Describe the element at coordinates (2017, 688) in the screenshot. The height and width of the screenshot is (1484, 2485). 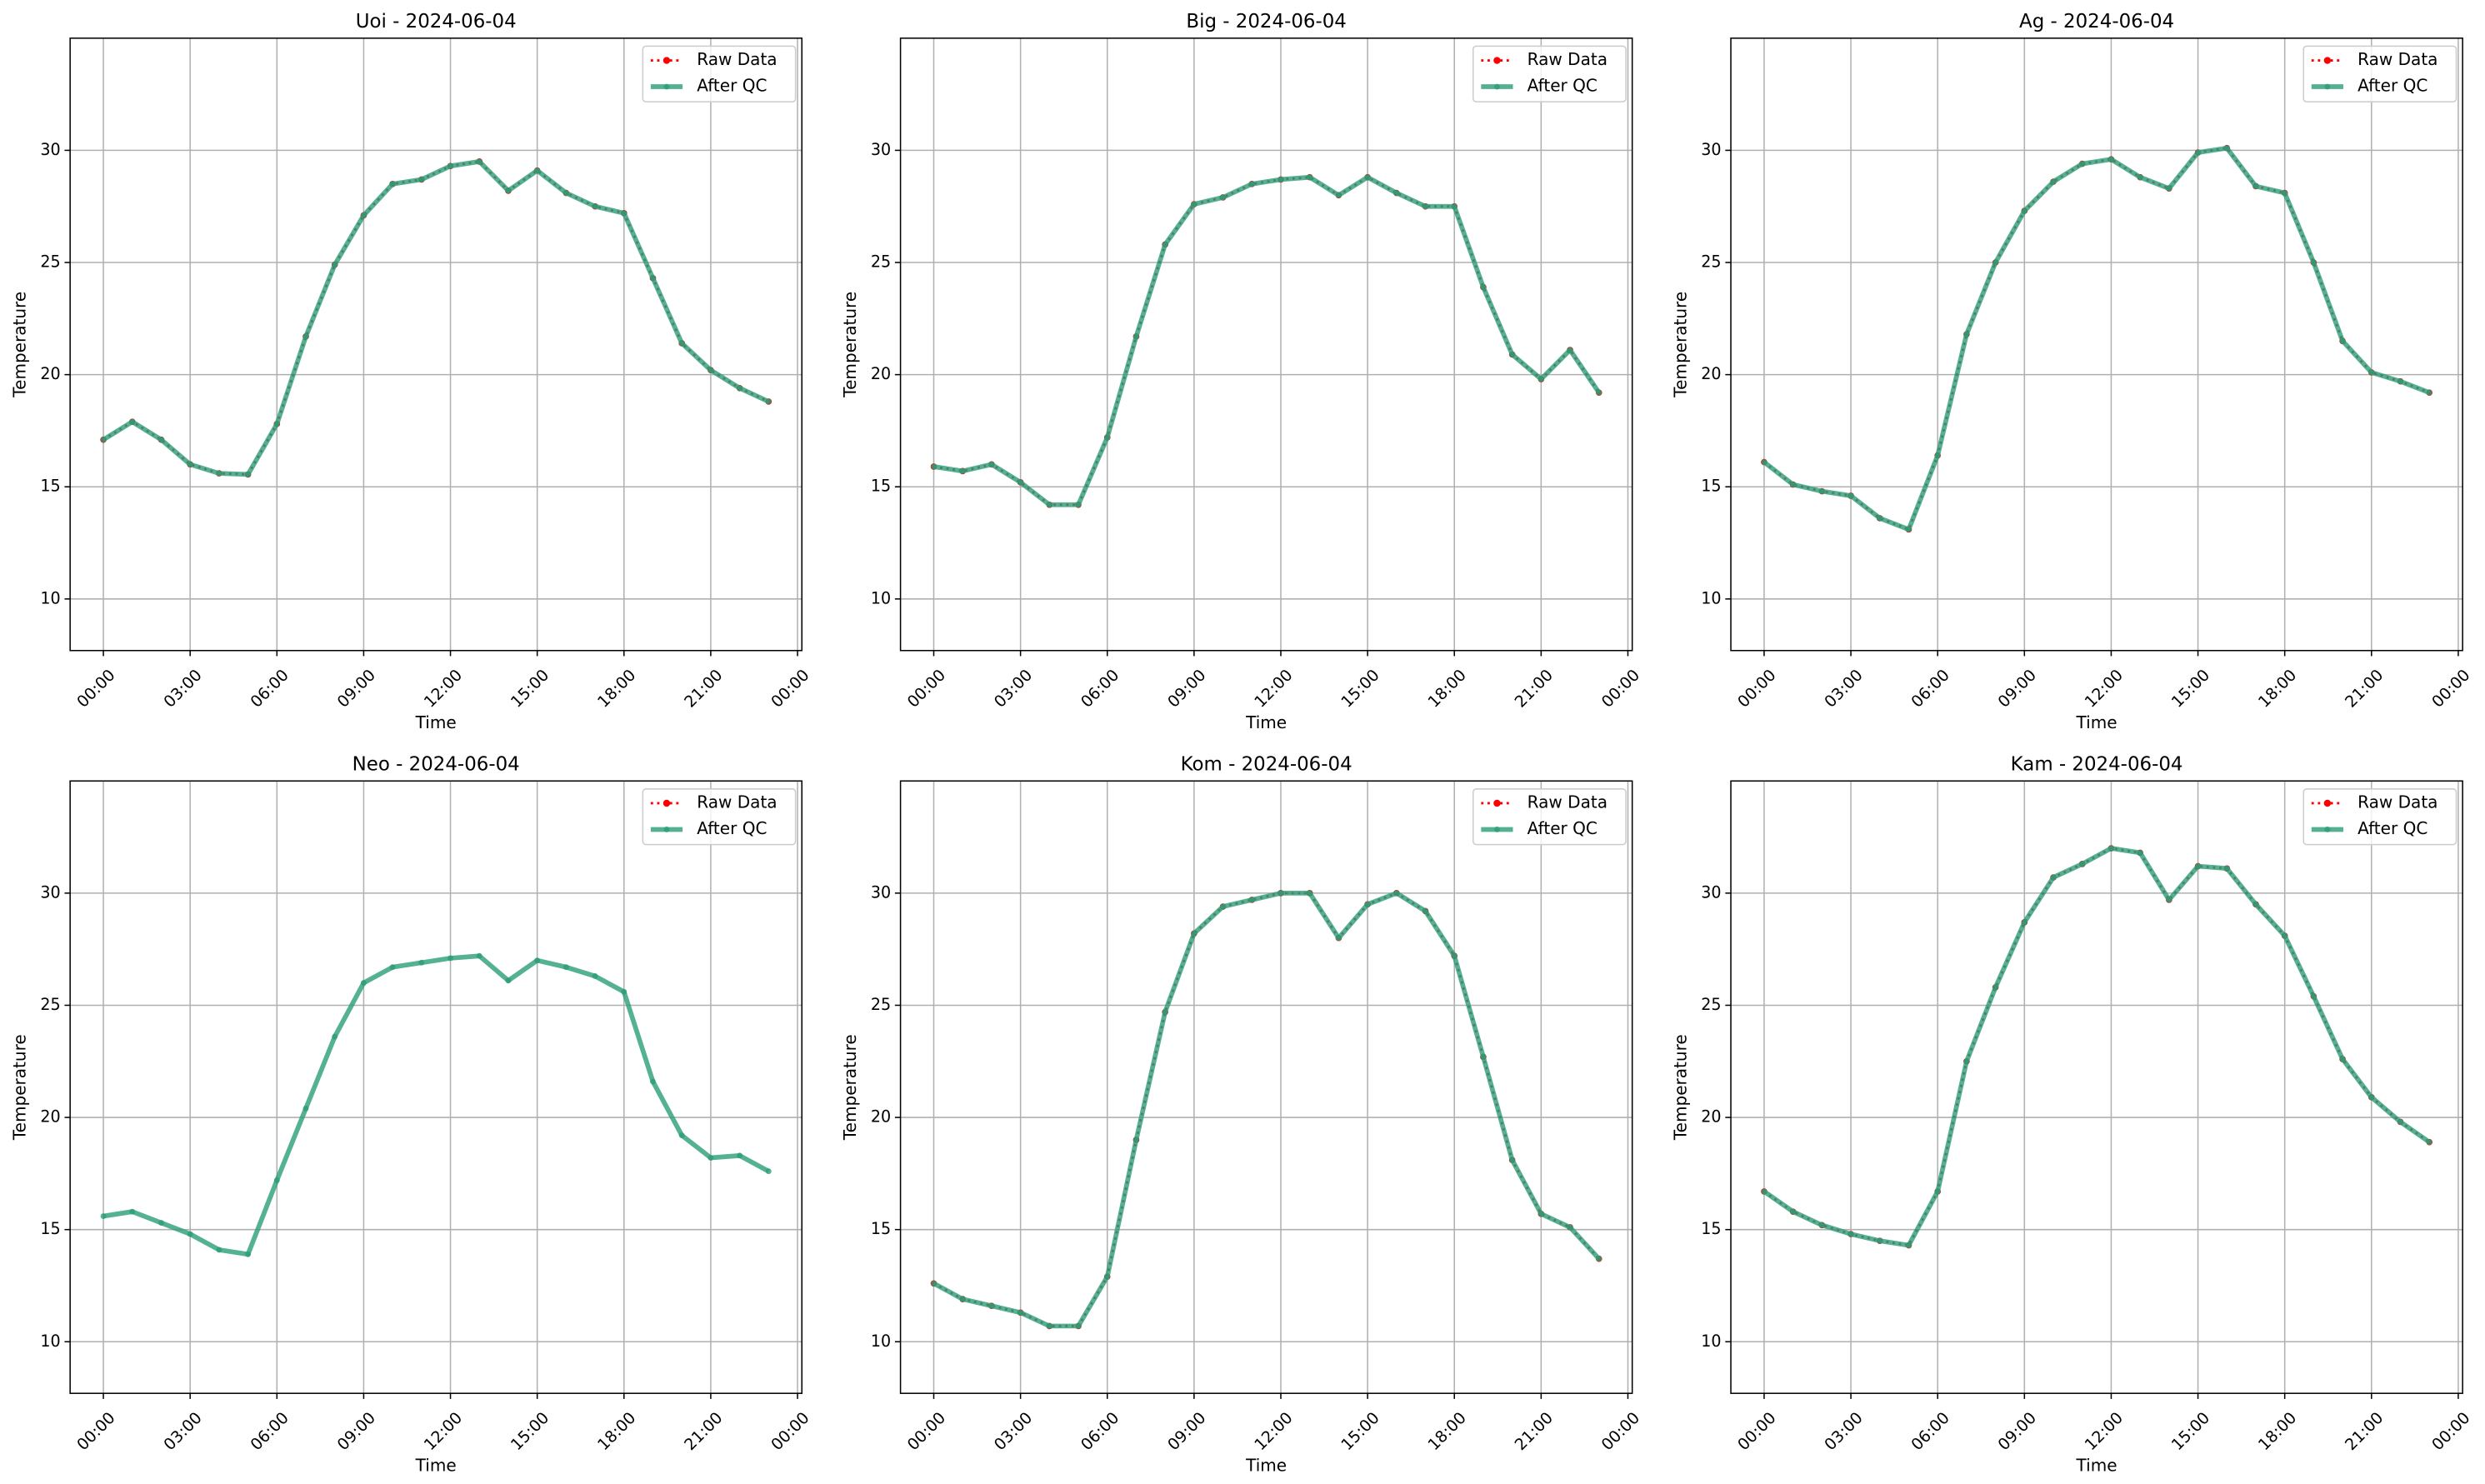
I see `x-tick-label: 09:00` at that location.